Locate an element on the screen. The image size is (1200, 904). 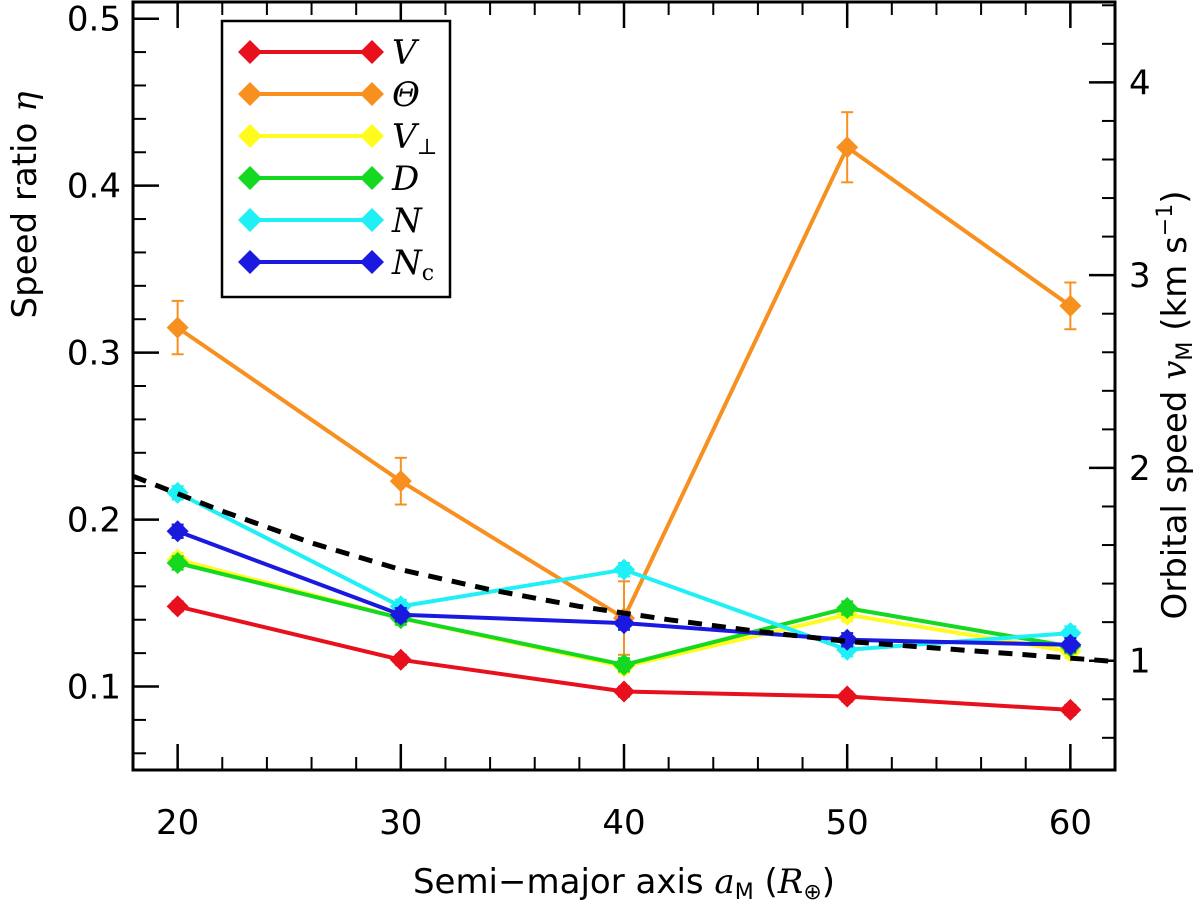
y2-tick-labels: 1 2 3 4 is located at coordinates (1140, 372).